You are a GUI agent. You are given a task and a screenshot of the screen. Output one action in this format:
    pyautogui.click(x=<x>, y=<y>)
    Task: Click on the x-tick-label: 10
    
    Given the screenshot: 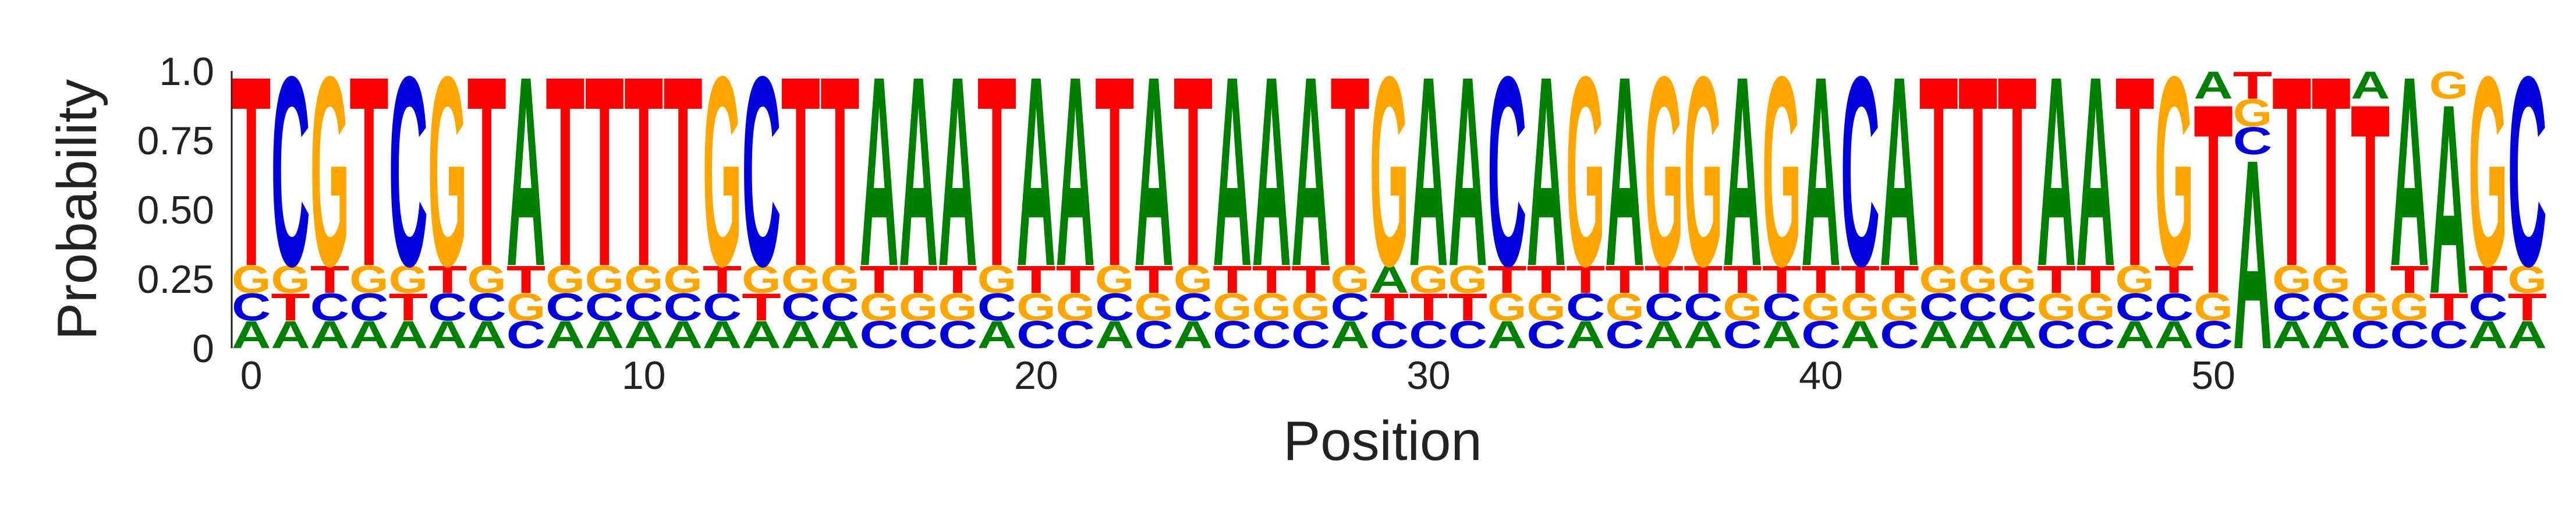 What is the action you would take?
    pyautogui.click(x=644, y=375)
    